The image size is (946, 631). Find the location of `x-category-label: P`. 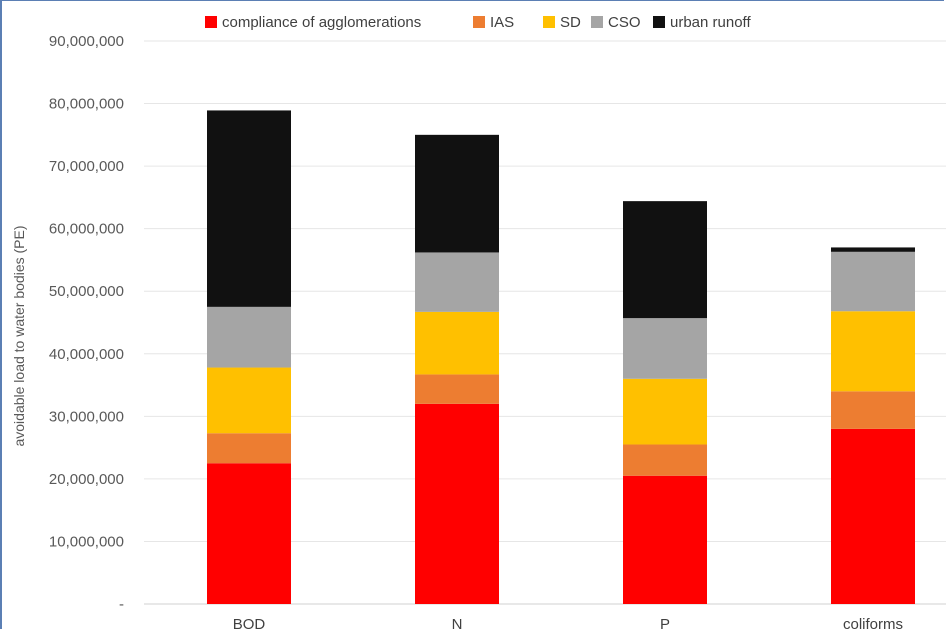

x-category-label: P is located at coordinates (665, 623).